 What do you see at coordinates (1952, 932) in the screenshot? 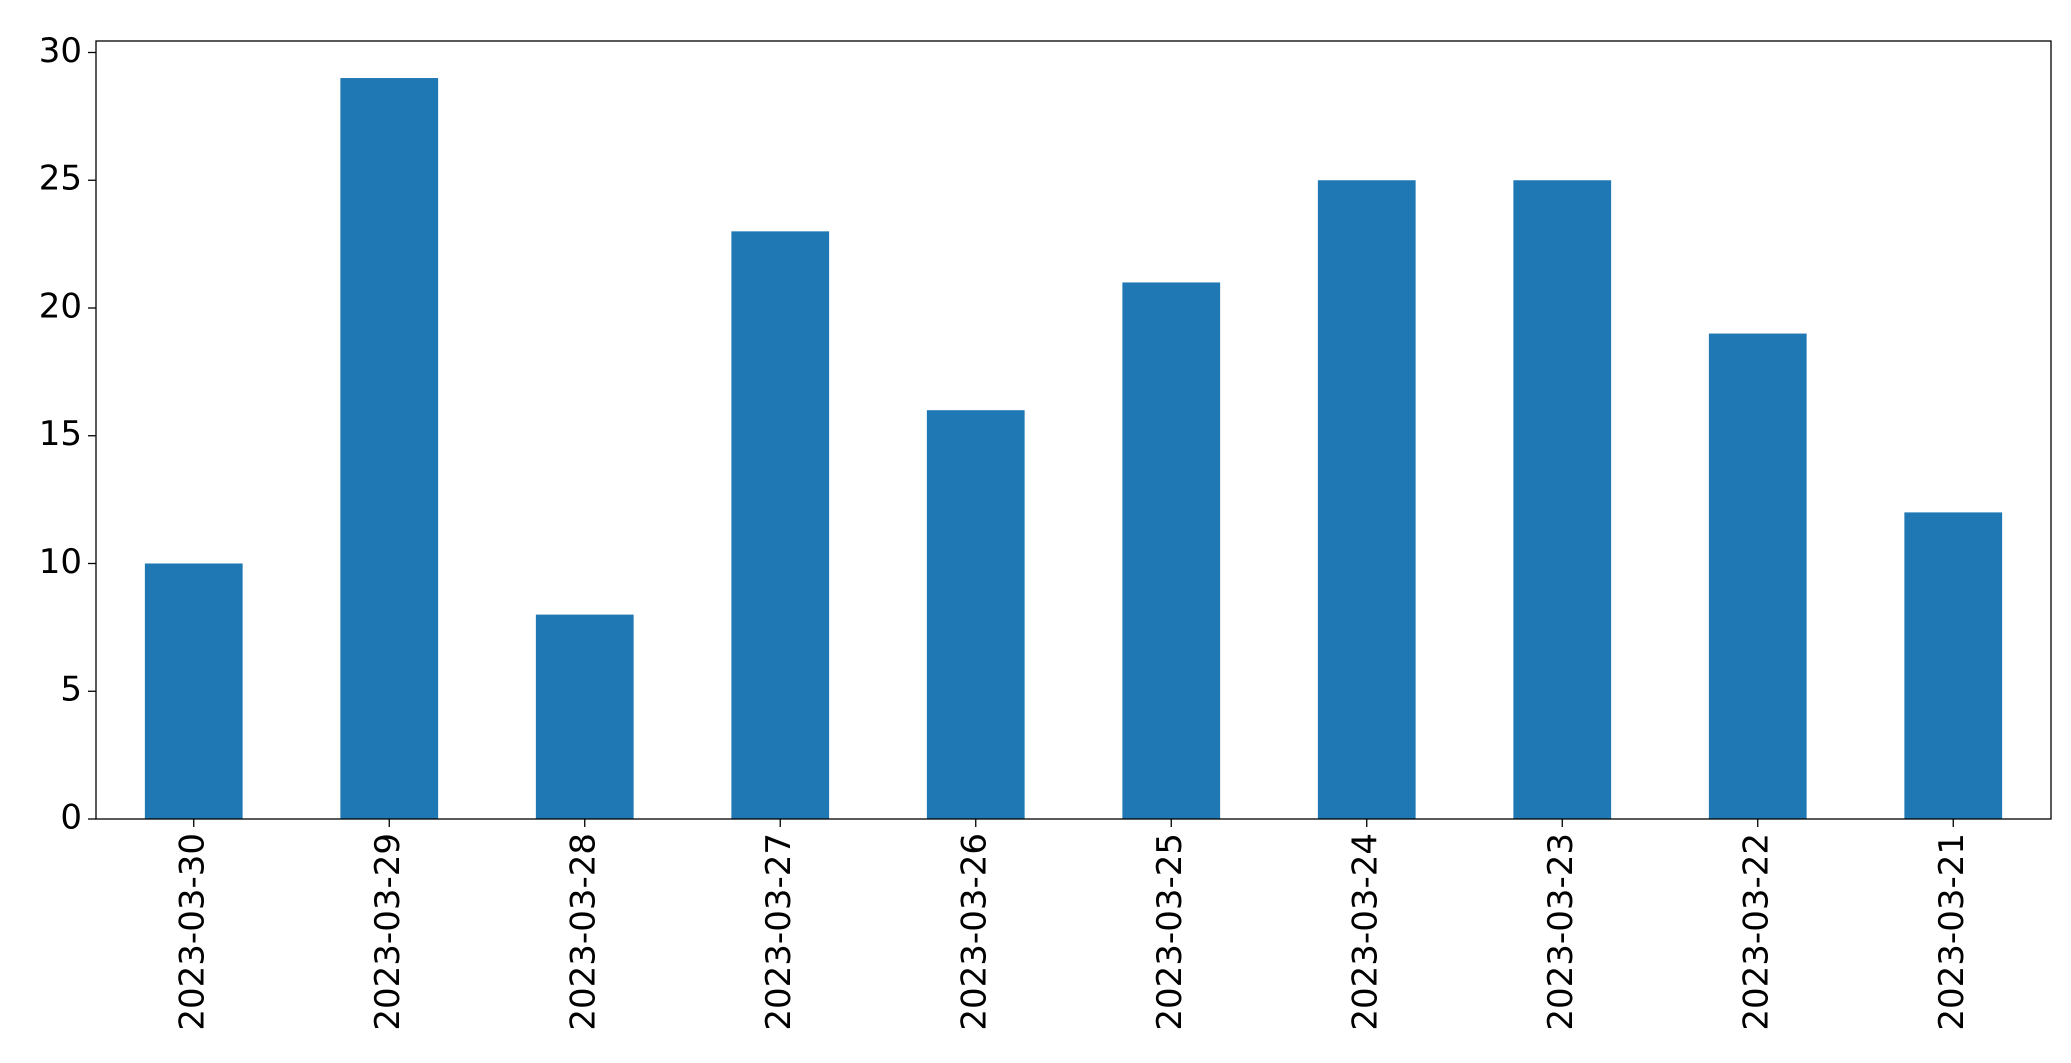
I see `x-tick-label: 2023-03-21` at bounding box center [1952, 932].